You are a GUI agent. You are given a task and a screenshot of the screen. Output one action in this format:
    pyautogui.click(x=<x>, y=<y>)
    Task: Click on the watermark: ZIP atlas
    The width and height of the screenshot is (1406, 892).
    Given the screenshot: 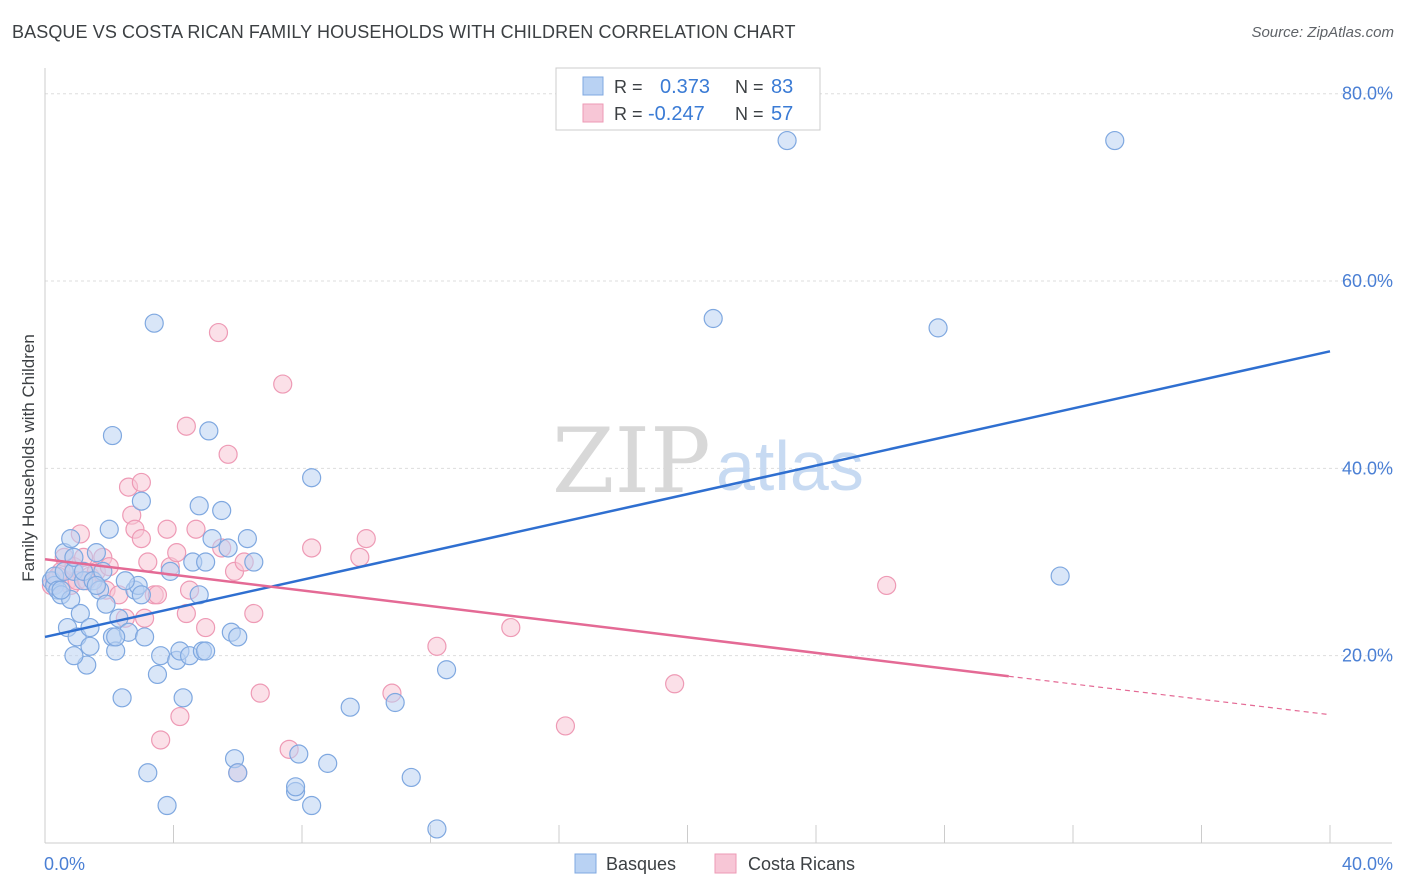 What is the action you would take?
    pyautogui.click(x=708, y=461)
    